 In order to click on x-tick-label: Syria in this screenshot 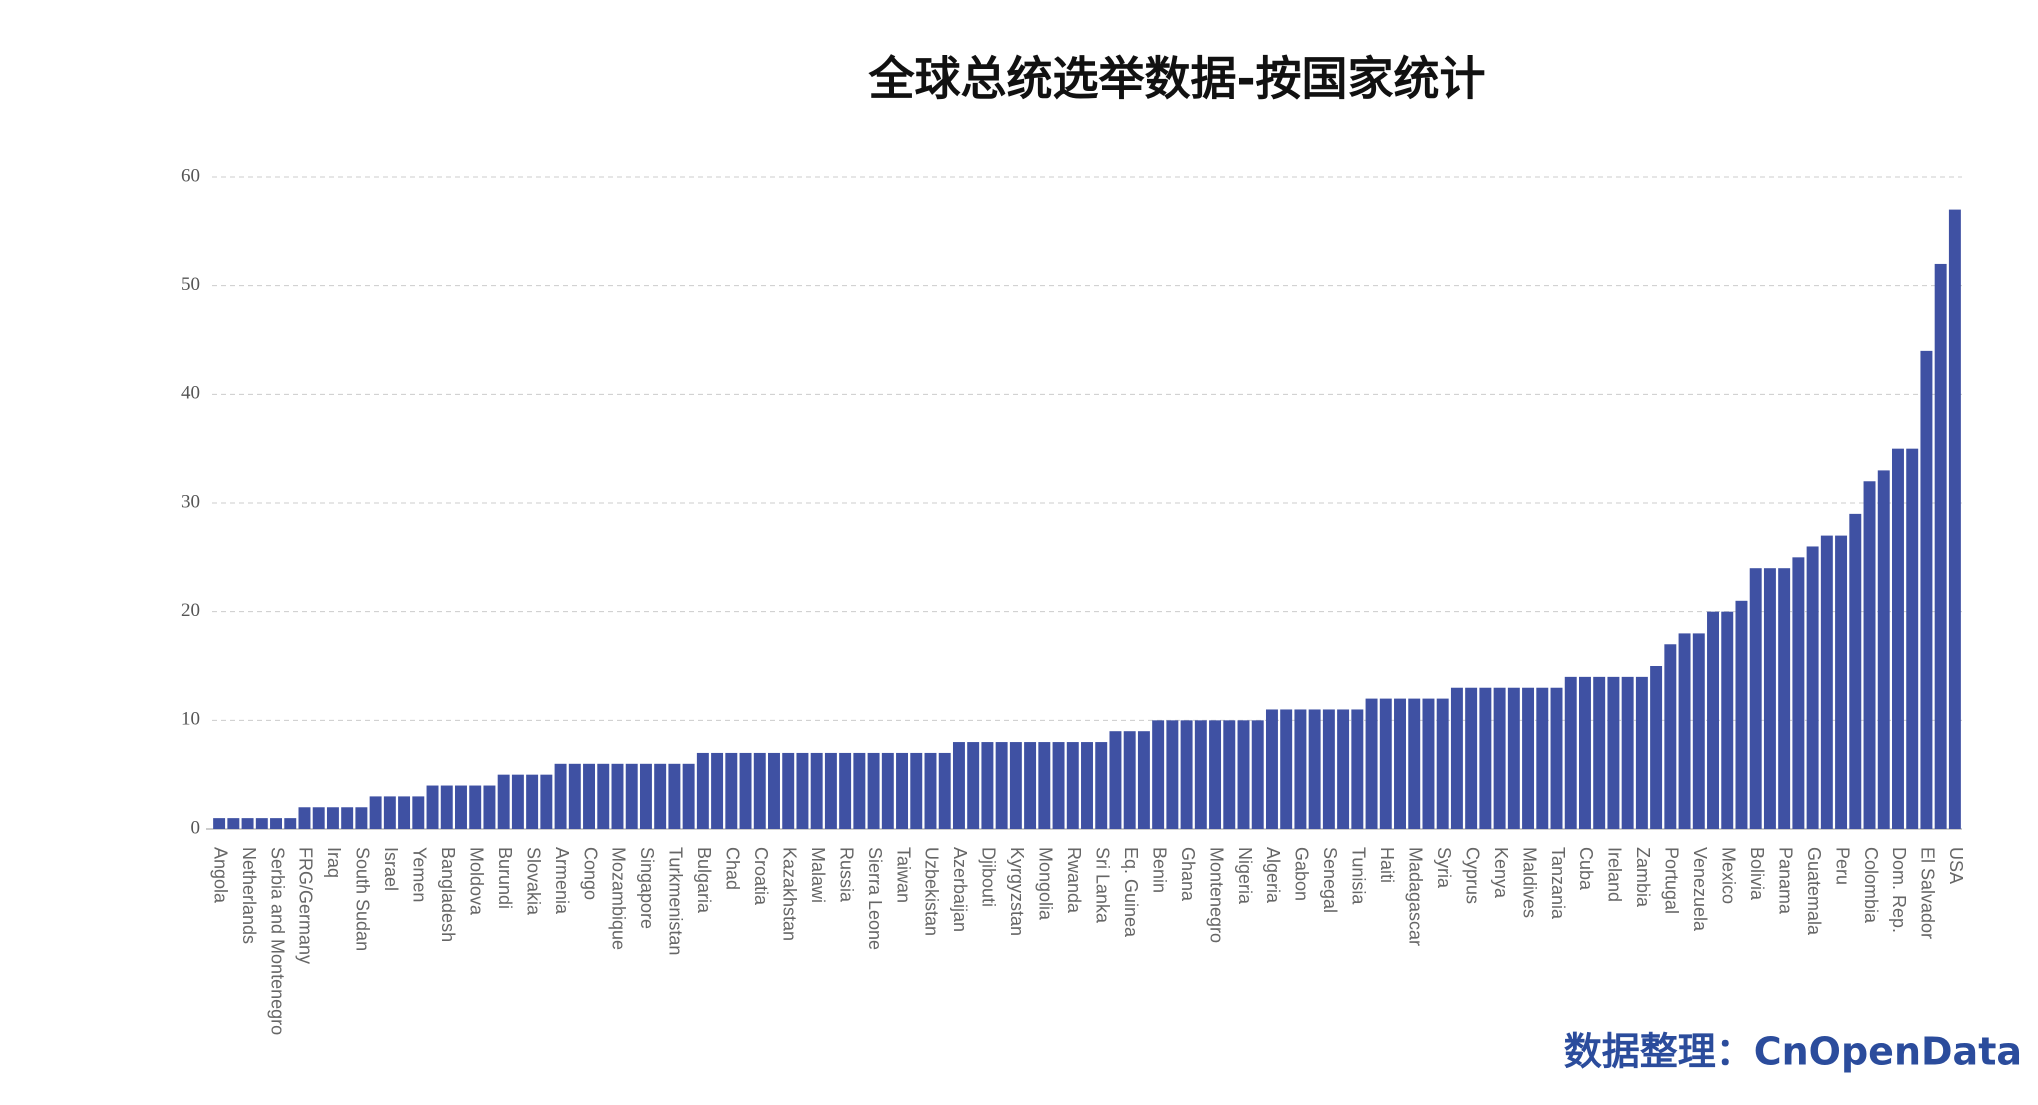, I will do `click(1444, 868)`.